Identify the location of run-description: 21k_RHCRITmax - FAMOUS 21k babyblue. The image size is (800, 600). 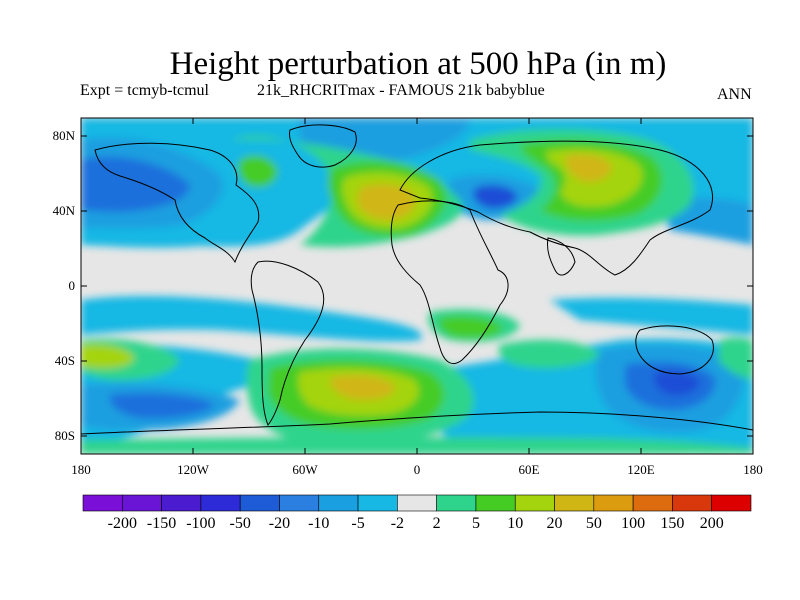
(401, 90).